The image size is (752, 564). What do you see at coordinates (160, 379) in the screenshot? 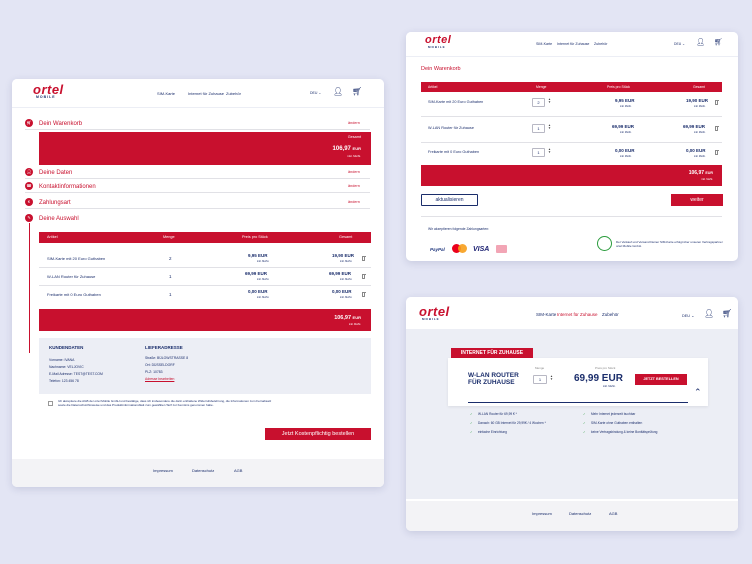
I see `address-edit-link: Adresse bearbeiten` at bounding box center [160, 379].